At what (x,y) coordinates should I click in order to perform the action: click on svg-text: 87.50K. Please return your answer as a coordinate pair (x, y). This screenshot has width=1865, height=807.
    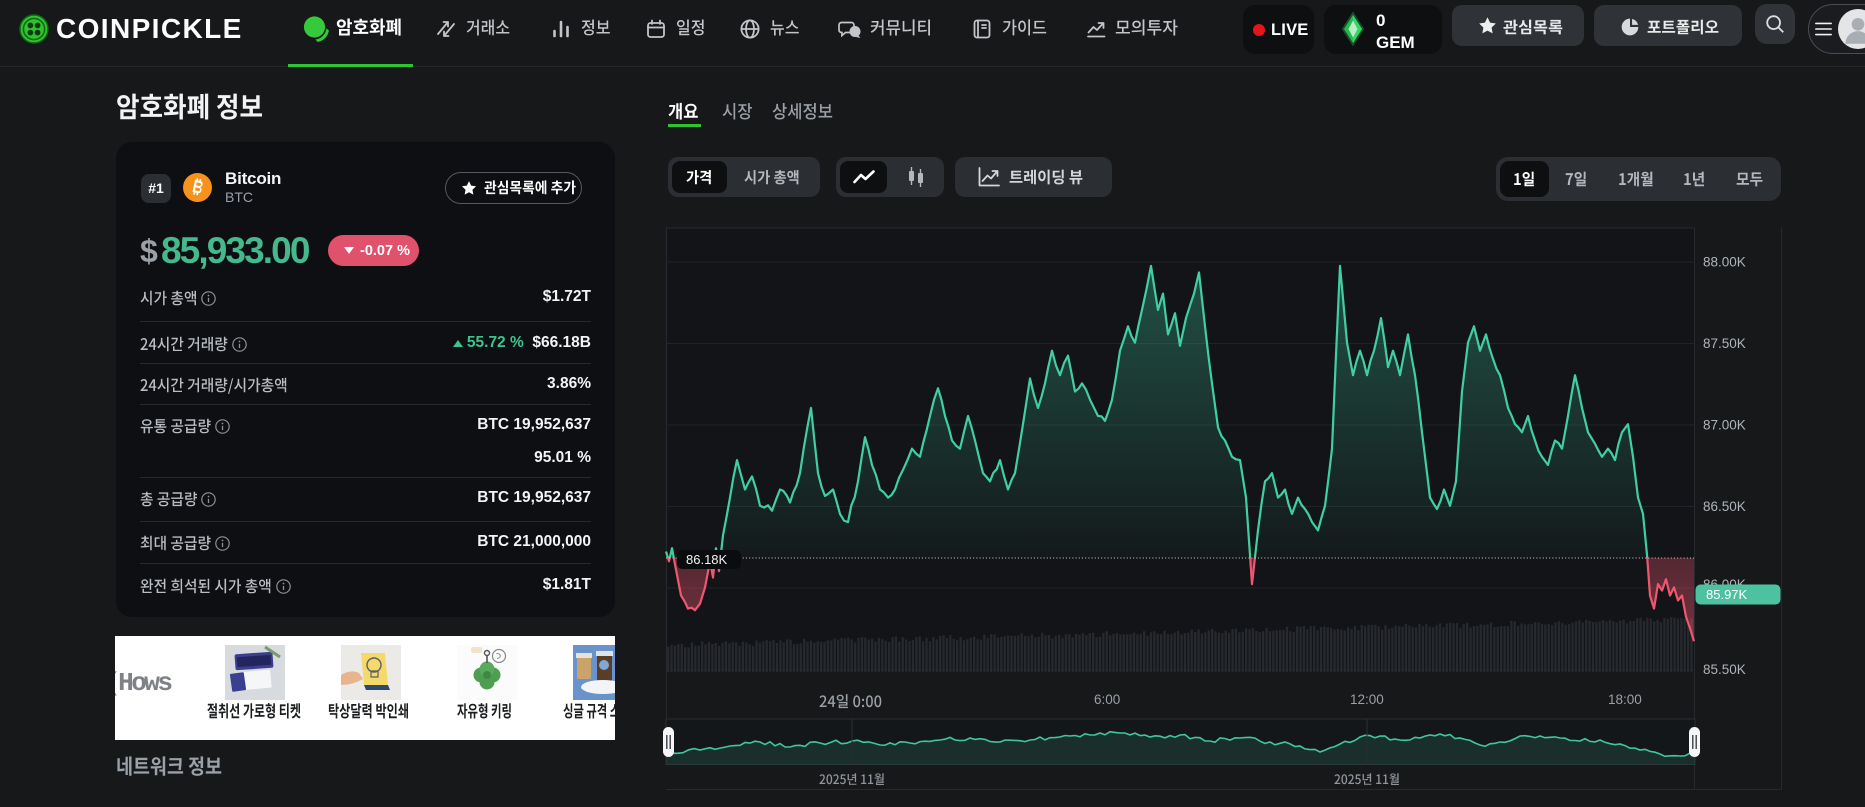
    Looking at the image, I should click on (1724, 343).